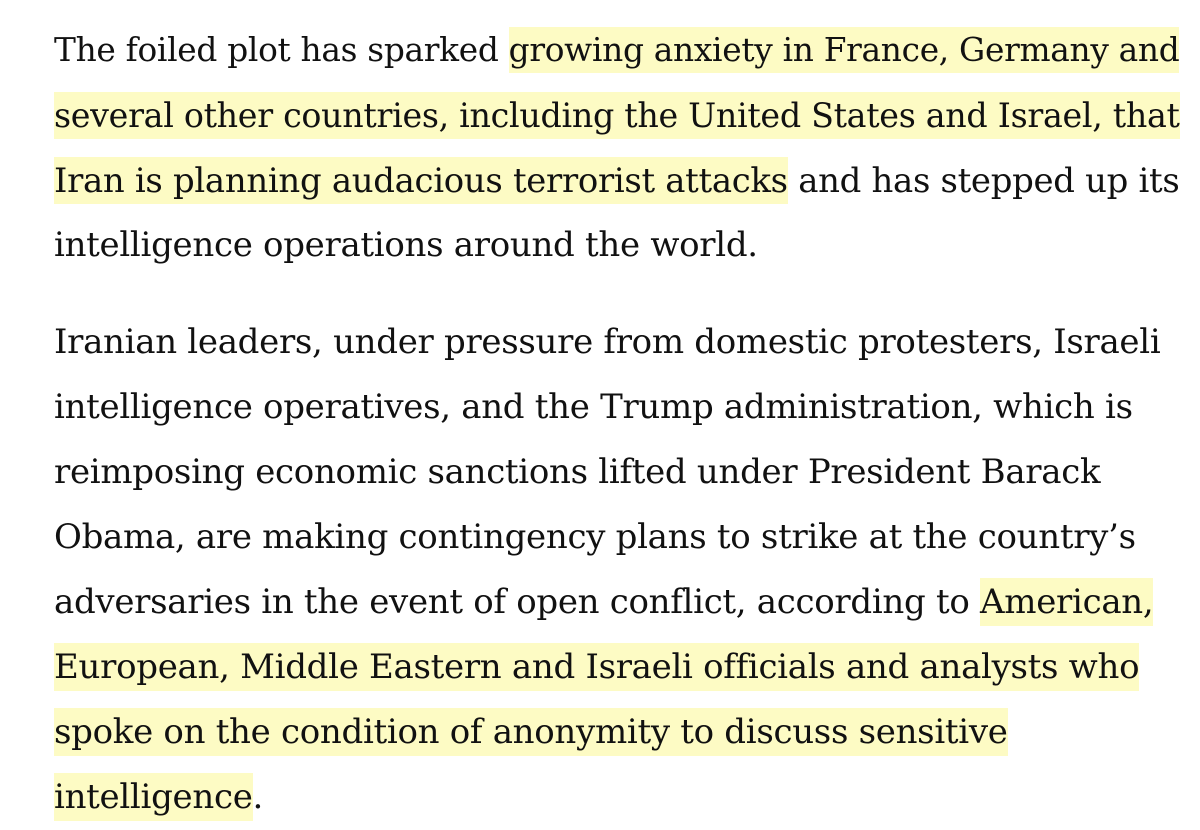 Image resolution: width=1200 pixels, height=830 pixels. What do you see at coordinates (258, 797) in the screenshot?
I see `plain-text: .` at bounding box center [258, 797].